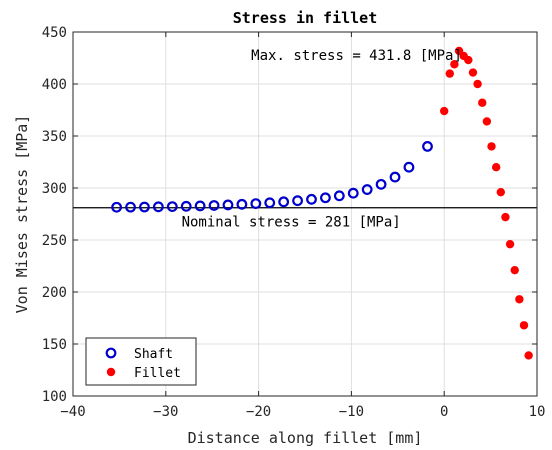 The height and width of the screenshot is (450, 552). Describe the element at coordinates (153, 354) in the screenshot. I see `legend-label-shaft: Shaft` at that location.